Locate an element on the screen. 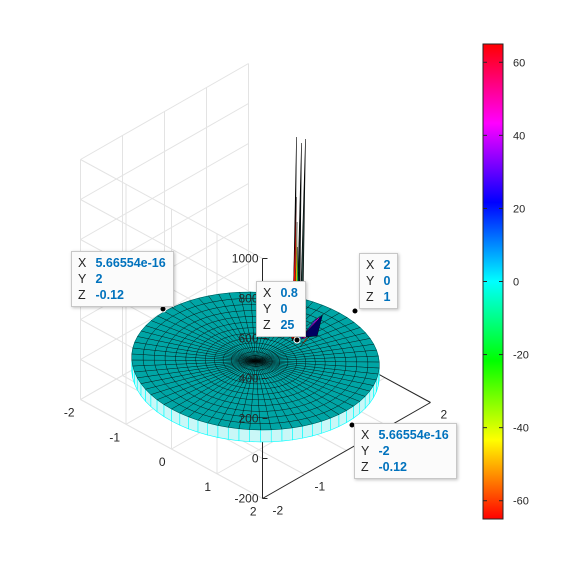 Image resolution: width=577 pixels, height=584 pixels. datatip-row: Y 2 is located at coordinates (122, 279).